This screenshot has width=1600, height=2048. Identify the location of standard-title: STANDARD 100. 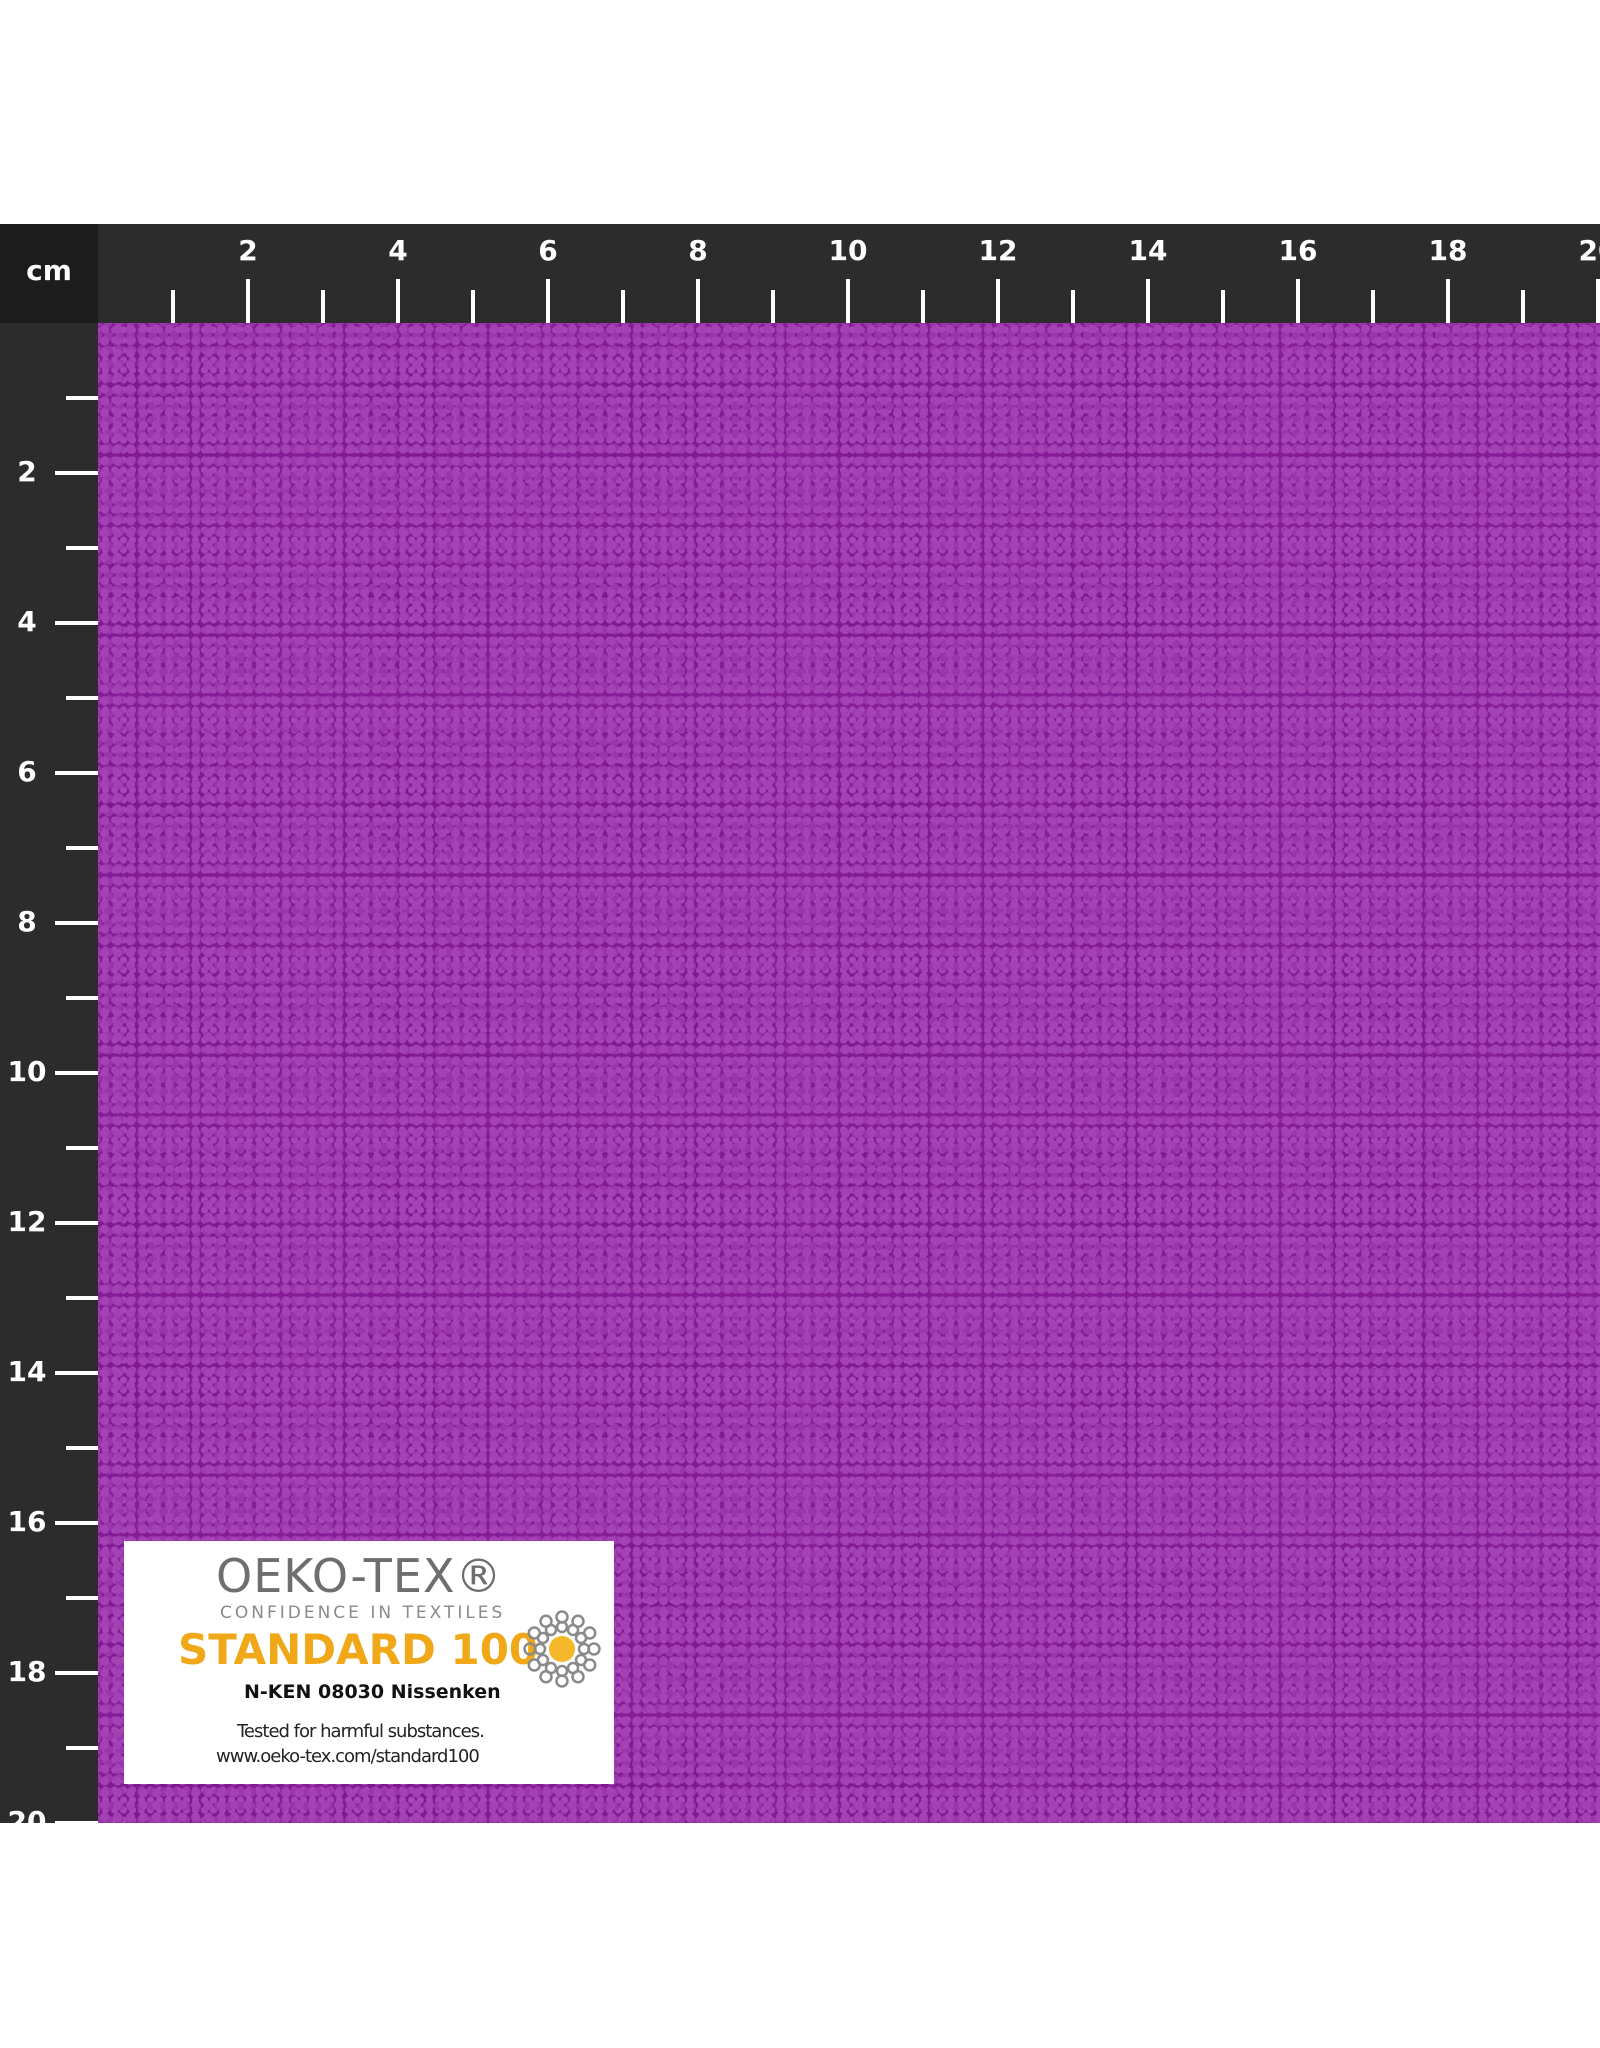
(358, 1649).